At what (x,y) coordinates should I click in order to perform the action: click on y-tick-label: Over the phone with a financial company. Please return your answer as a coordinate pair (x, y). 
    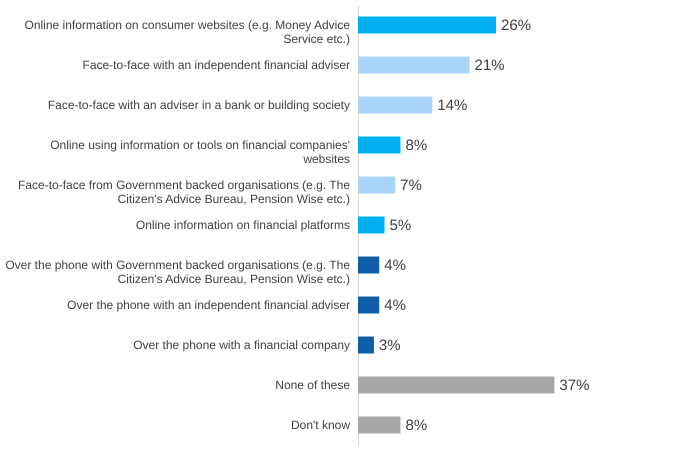
    Looking at the image, I should click on (241, 345).